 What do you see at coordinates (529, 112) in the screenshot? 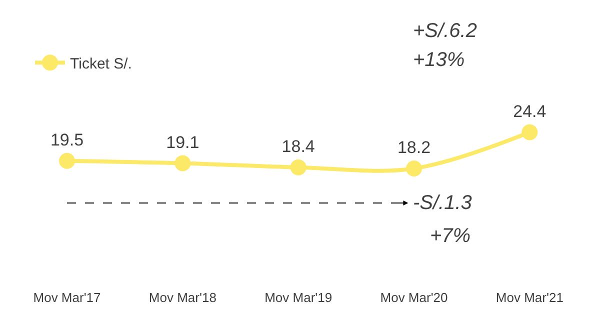
I see `data-label: 24.4` at bounding box center [529, 112].